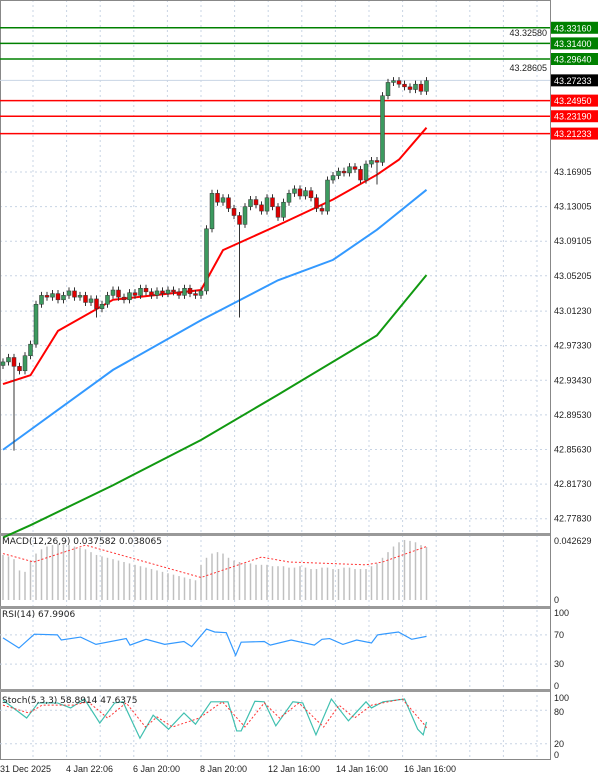 The width and height of the screenshot is (600, 779). I want to click on price-tag-label: 43.29640, so click(573, 60).